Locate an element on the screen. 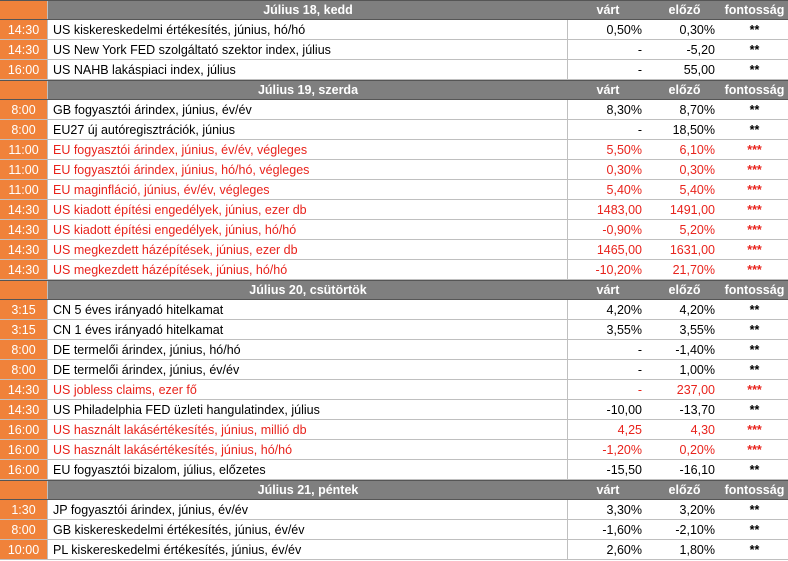 Image resolution: width=788 pixels, height=561 pixels. event-previous: 55,00 is located at coordinates (699, 69).